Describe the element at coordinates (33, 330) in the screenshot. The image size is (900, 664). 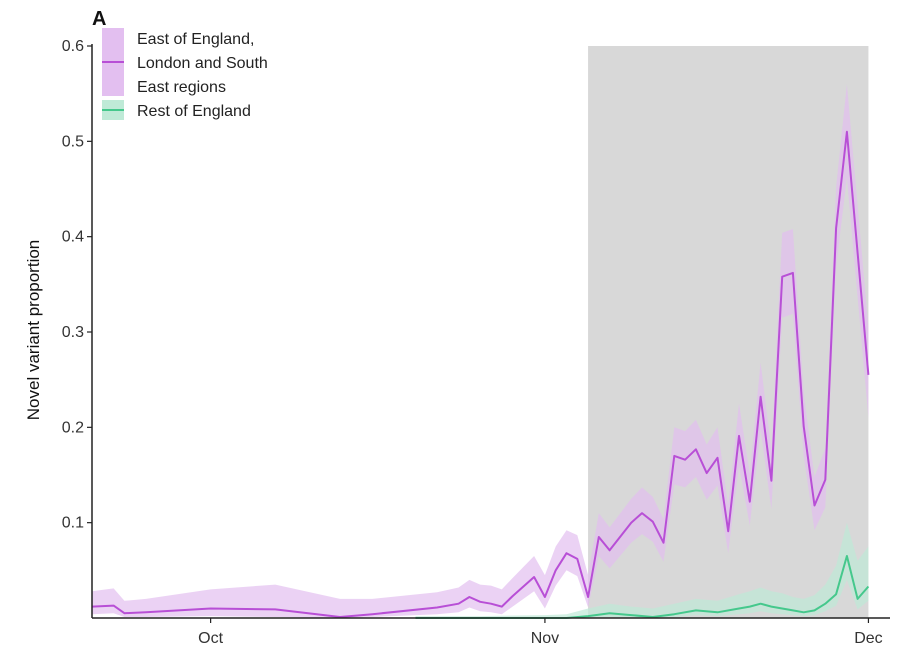
I see `y-axis-title: Novel variant proportion` at that location.